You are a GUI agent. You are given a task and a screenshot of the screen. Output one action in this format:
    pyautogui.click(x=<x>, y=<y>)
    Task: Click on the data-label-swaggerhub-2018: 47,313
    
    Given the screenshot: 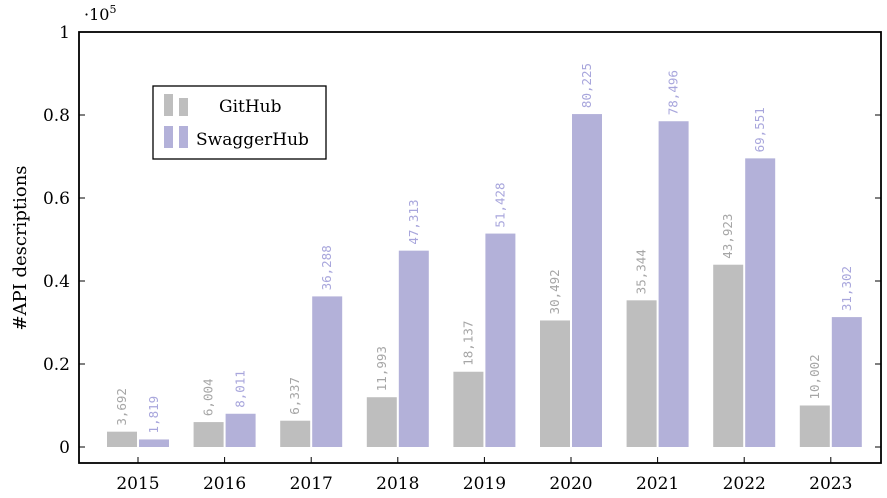 What is the action you would take?
    pyautogui.click(x=413, y=221)
    